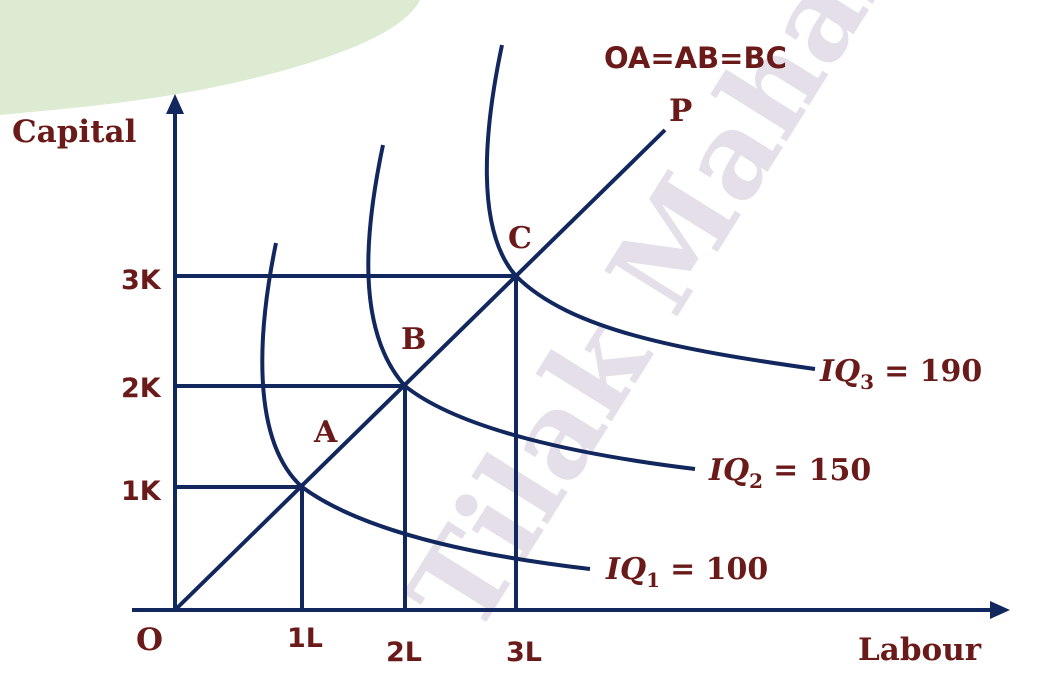  I want to click on isoquant-3-label: IQ3 = 190, so click(900, 374).